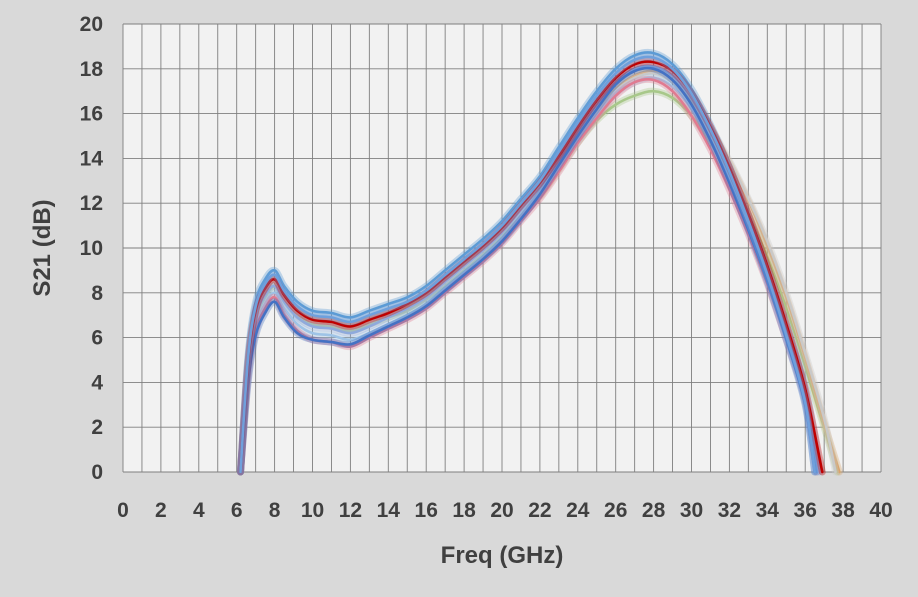  What do you see at coordinates (426, 510) in the screenshot?
I see `x-tick-label: 16` at bounding box center [426, 510].